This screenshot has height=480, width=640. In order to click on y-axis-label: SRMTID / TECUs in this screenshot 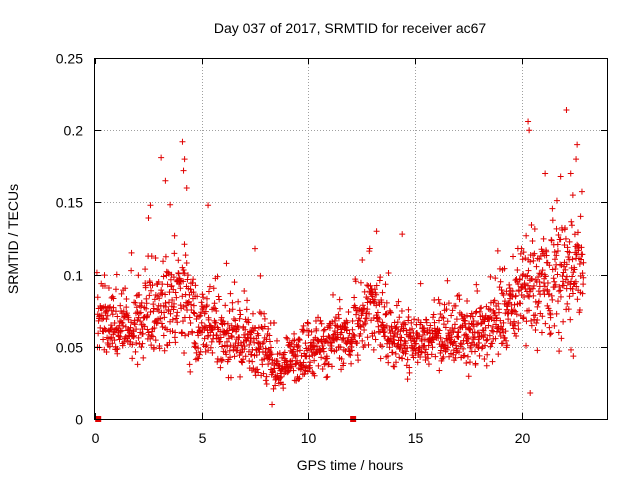, I will do `click(13, 239)`.